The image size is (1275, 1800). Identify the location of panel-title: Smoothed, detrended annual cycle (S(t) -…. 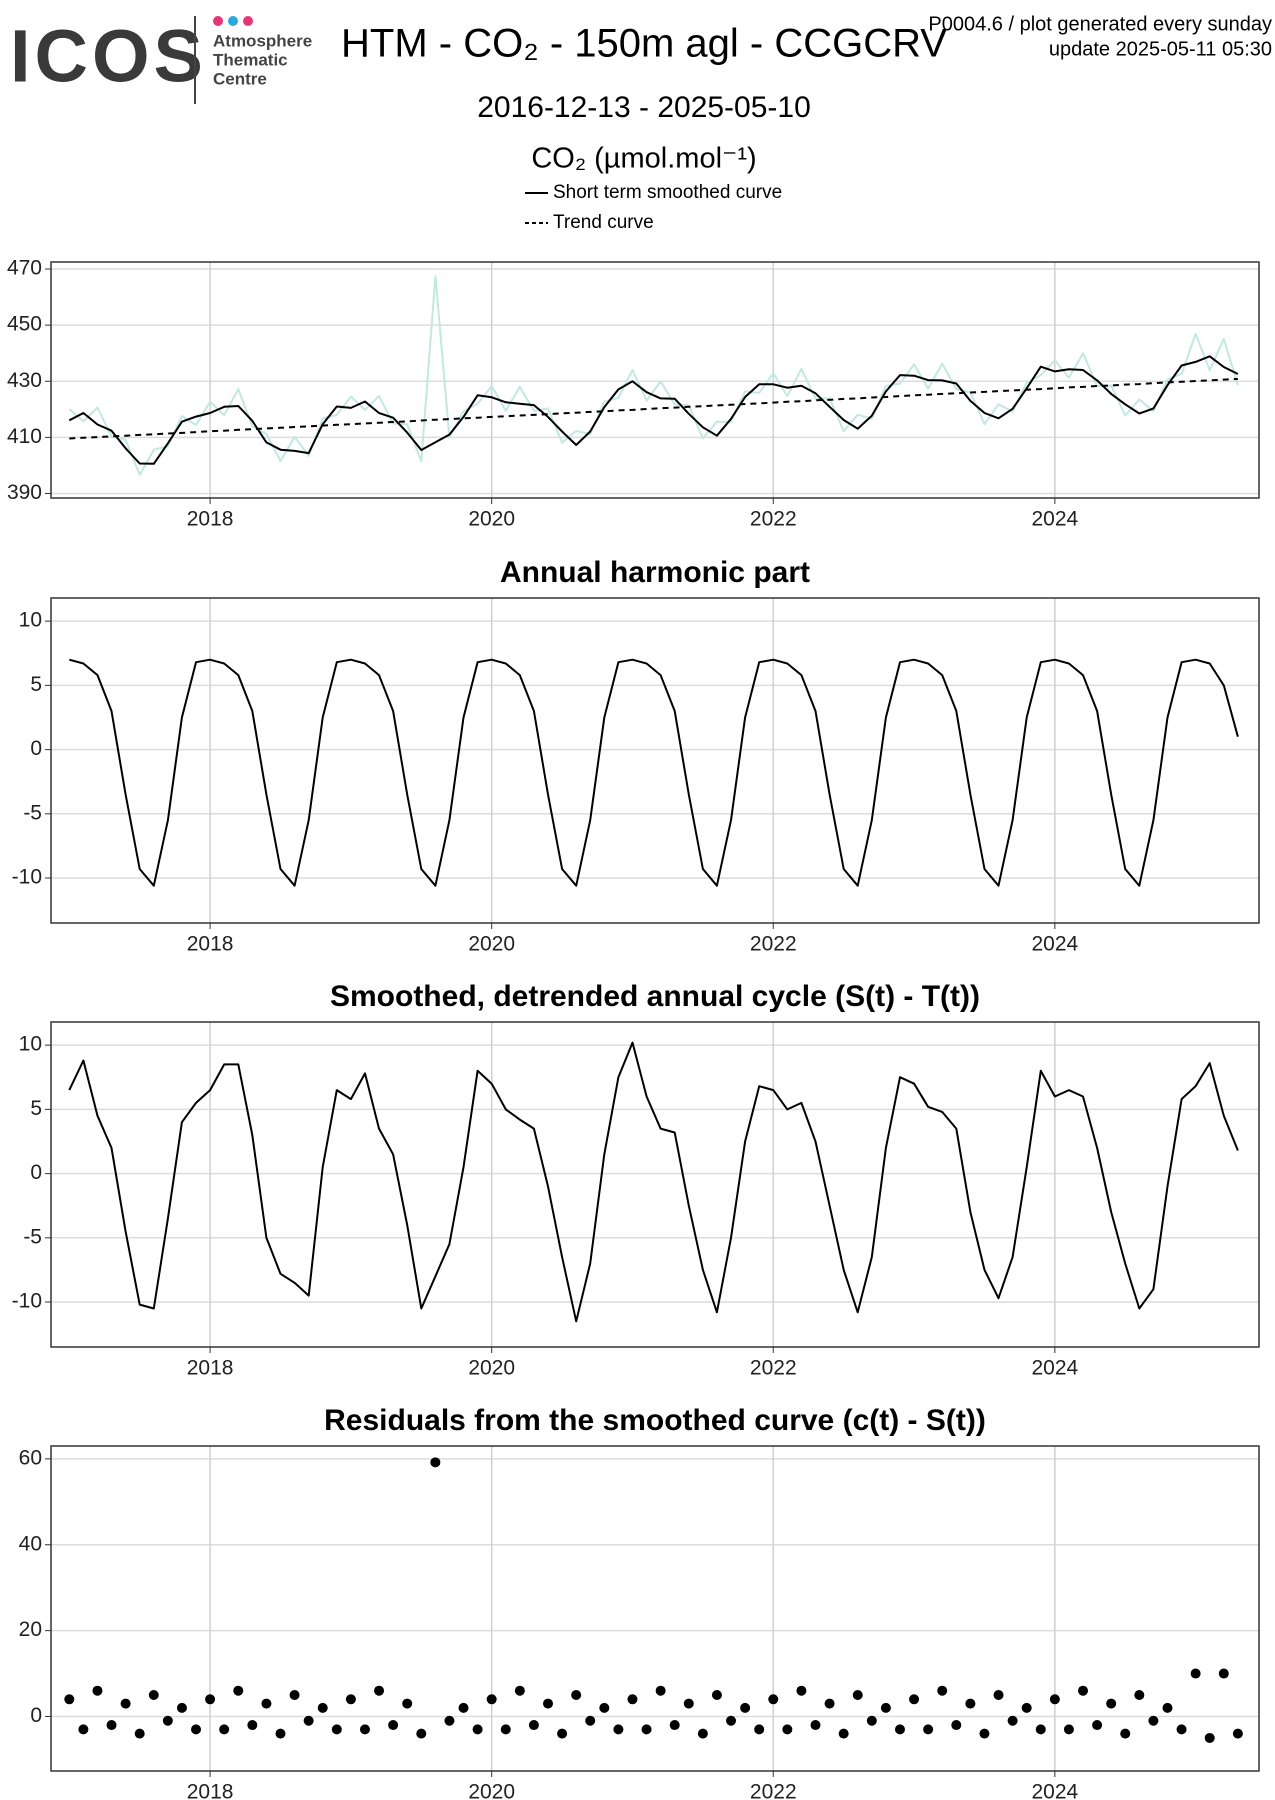
(655, 996).